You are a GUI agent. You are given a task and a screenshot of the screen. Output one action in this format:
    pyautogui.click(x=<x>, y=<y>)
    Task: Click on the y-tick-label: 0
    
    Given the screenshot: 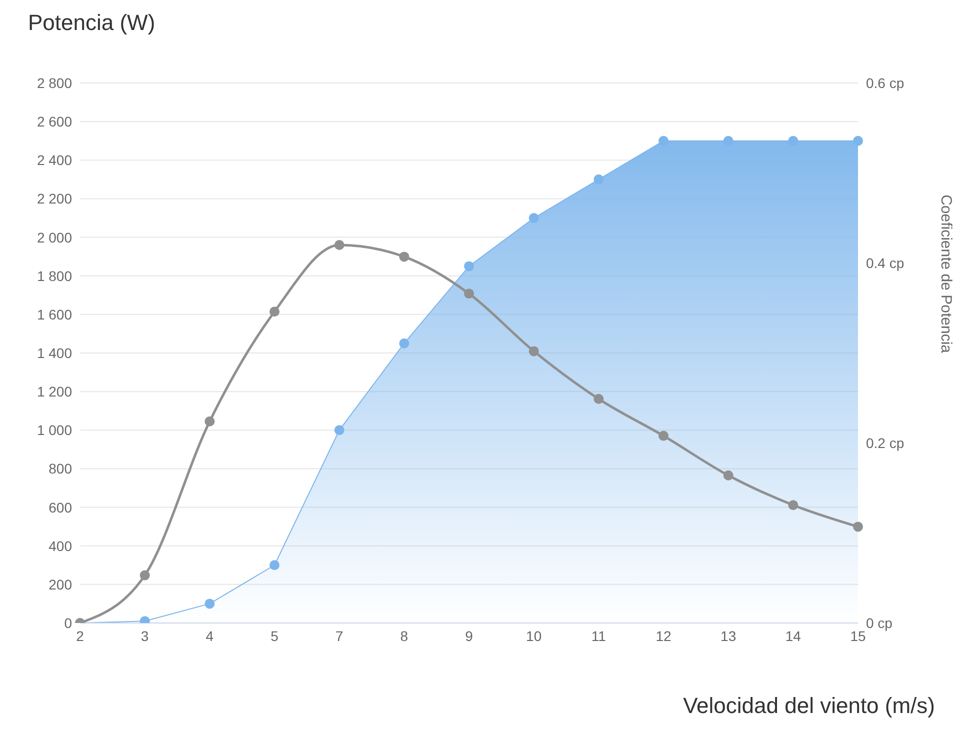 What is the action you would take?
    pyautogui.click(x=68, y=622)
    